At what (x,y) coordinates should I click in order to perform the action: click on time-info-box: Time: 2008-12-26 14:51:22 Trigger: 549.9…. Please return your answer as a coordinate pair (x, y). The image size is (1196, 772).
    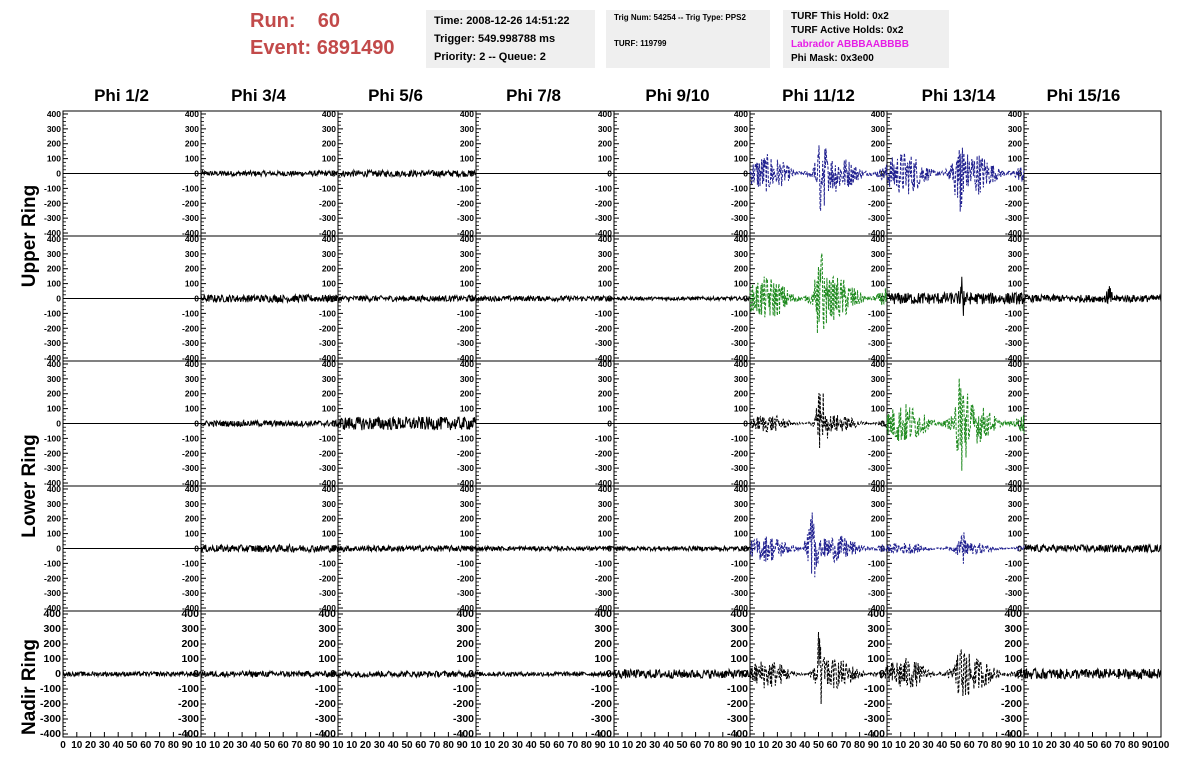
    Looking at the image, I should click on (510, 39).